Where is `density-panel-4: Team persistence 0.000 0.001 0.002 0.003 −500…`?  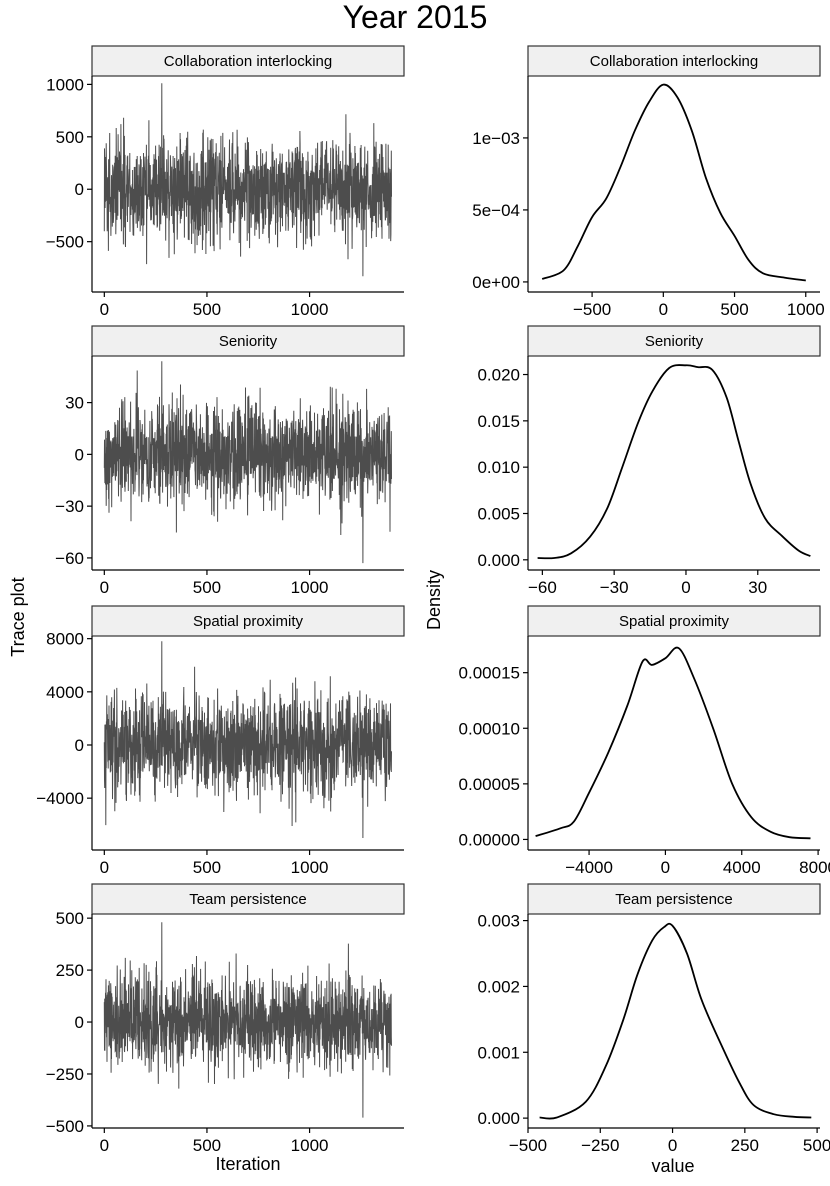
density-panel-4: Team persistence 0.000 0.001 0.002 0.003 −500… is located at coordinates (653, 1019).